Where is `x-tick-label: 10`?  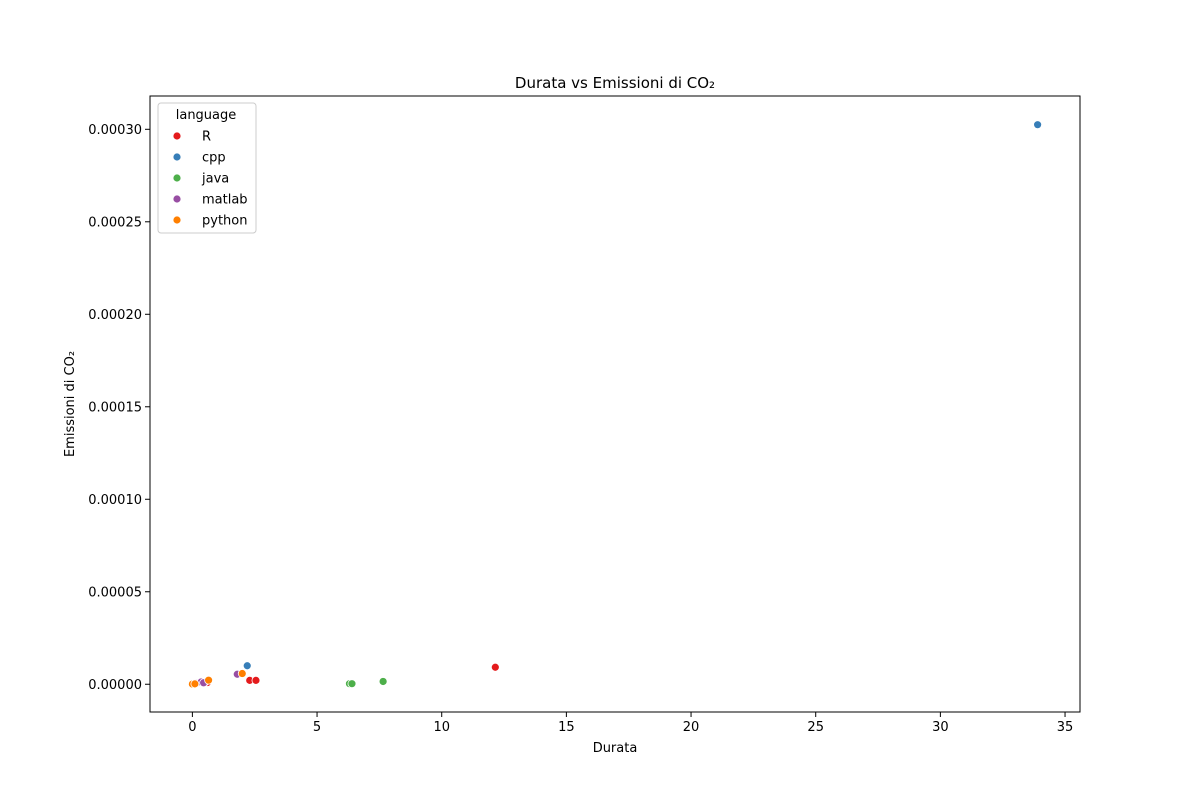 x-tick-label: 10 is located at coordinates (441, 727).